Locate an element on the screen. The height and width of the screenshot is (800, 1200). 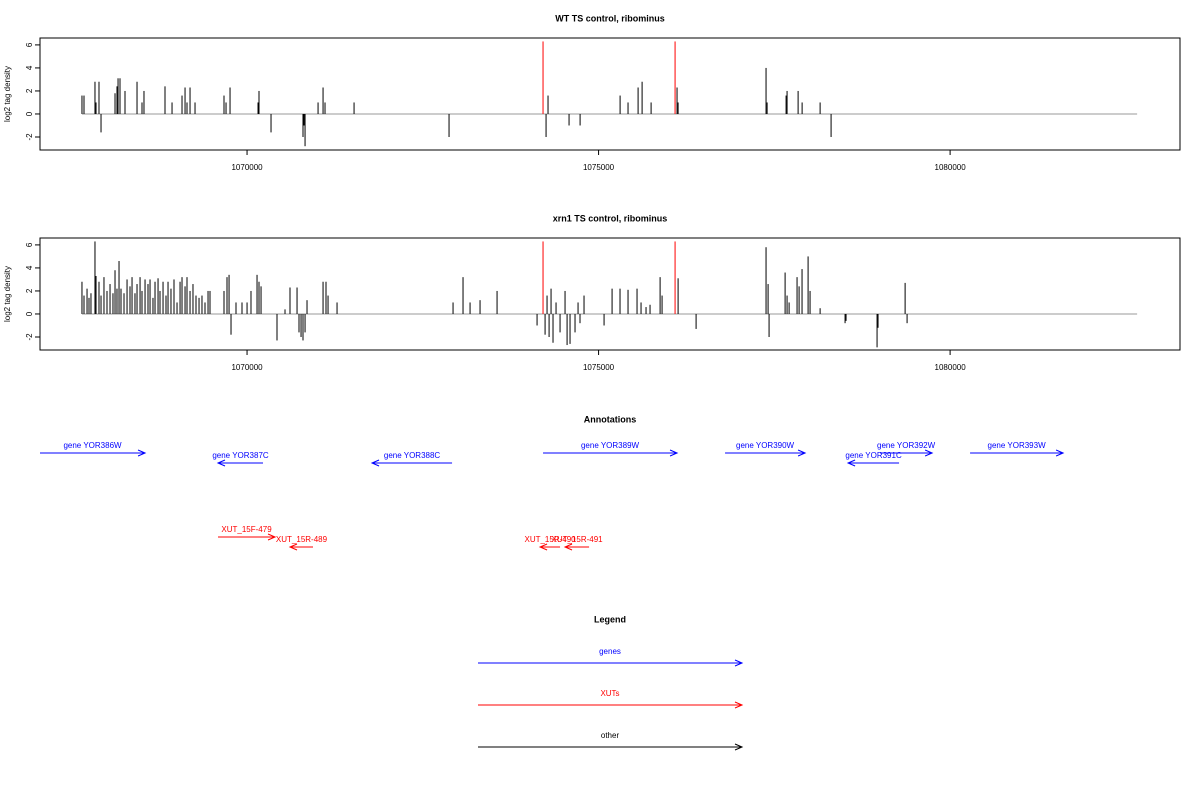
annotation-title: Annotations is located at coordinates (610, 419).